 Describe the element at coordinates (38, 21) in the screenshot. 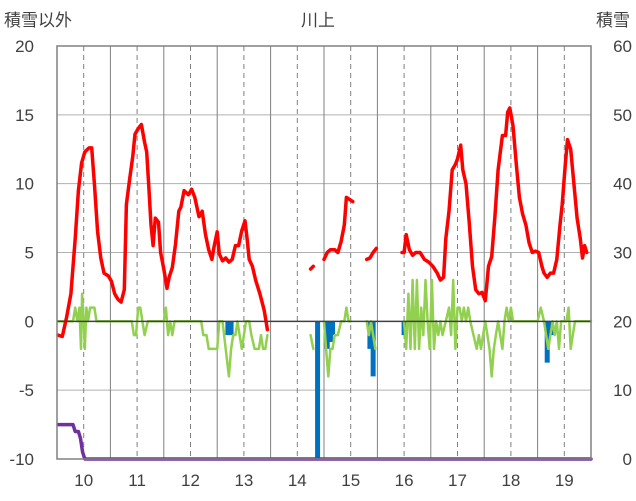

I see `left-axis-title: 積雪以外` at that location.